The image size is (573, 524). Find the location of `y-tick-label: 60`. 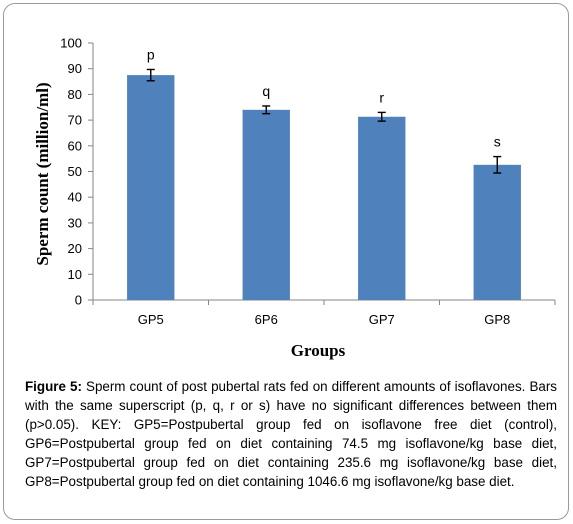

y-tick-label: 60 is located at coordinates (75, 145).